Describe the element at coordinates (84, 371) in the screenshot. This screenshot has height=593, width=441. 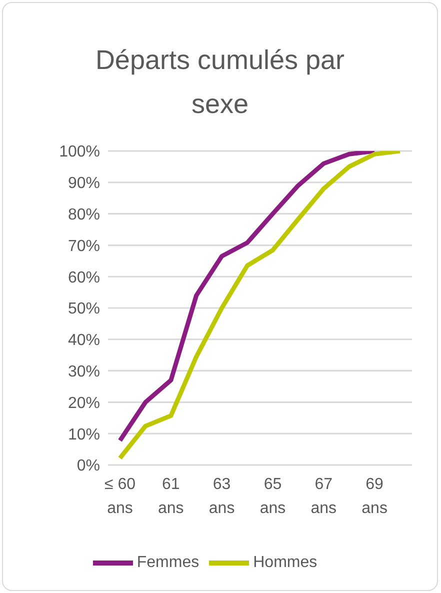
I see `y-tick-label: 30%` at that location.